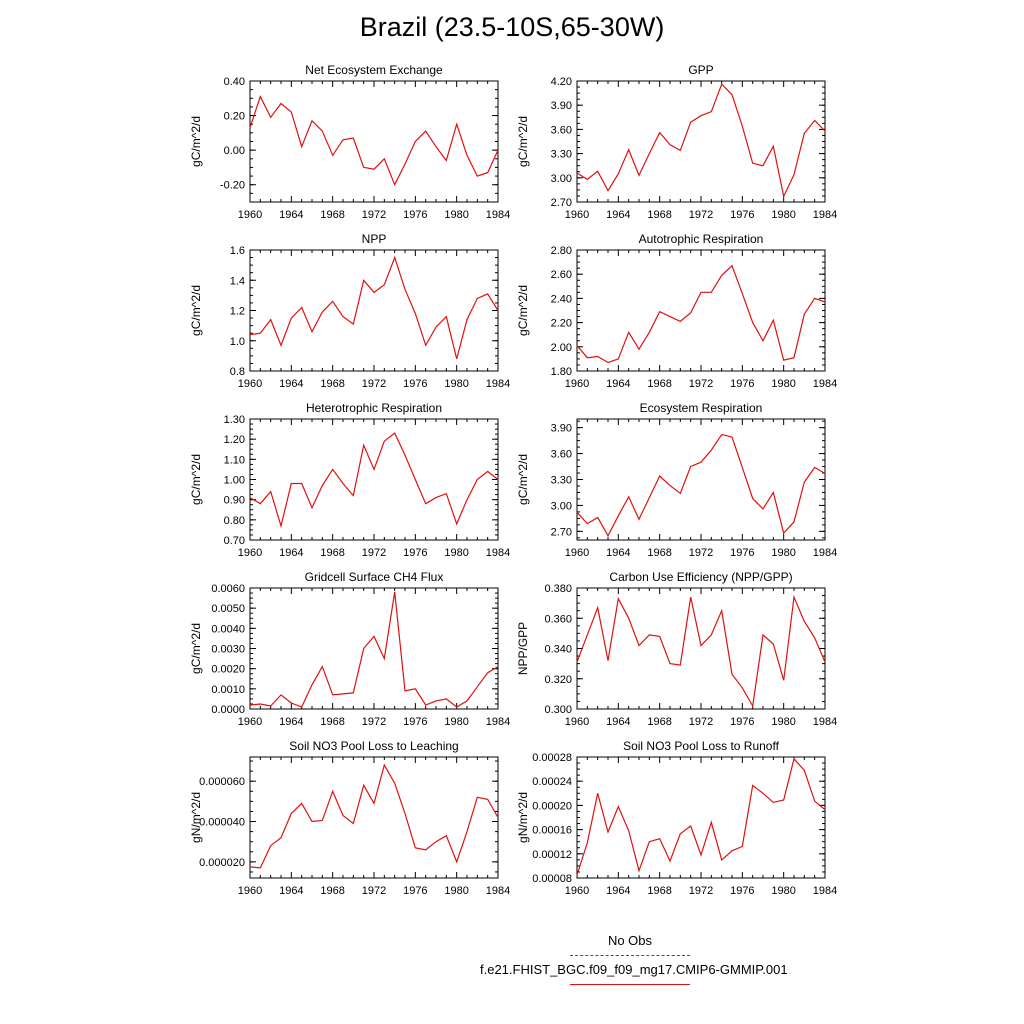 The image size is (1024, 1024). I want to click on y-tick-label: 0.0020, so click(228, 670).